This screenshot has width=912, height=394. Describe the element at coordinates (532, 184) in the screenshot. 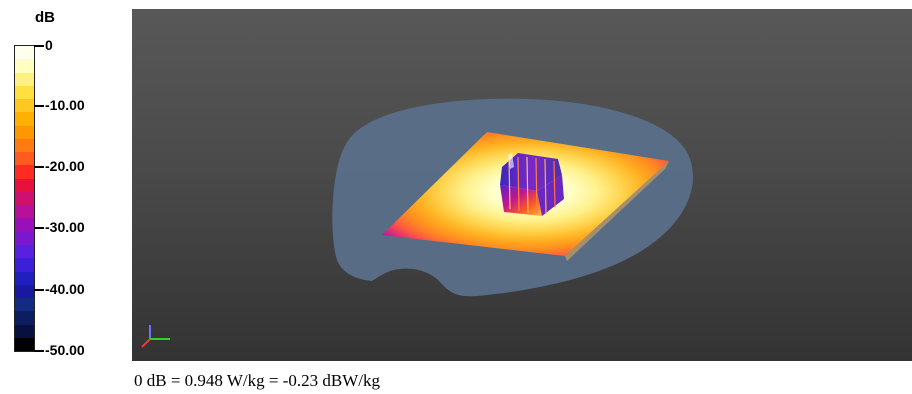

I see `measurement-cube` at that location.